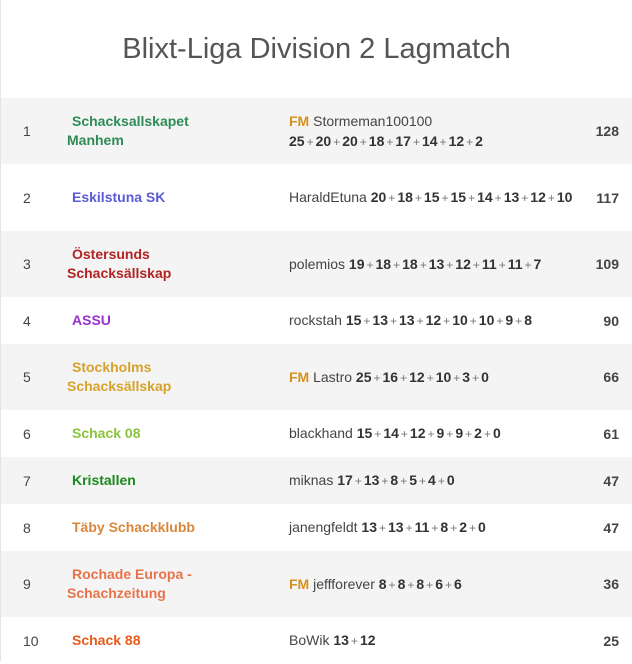 This screenshot has width=632, height=664. What do you see at coordinates (133, 527) in the screenshot?
I see `team-name: Täby Schackklubb` at bounding box center [133, 527].